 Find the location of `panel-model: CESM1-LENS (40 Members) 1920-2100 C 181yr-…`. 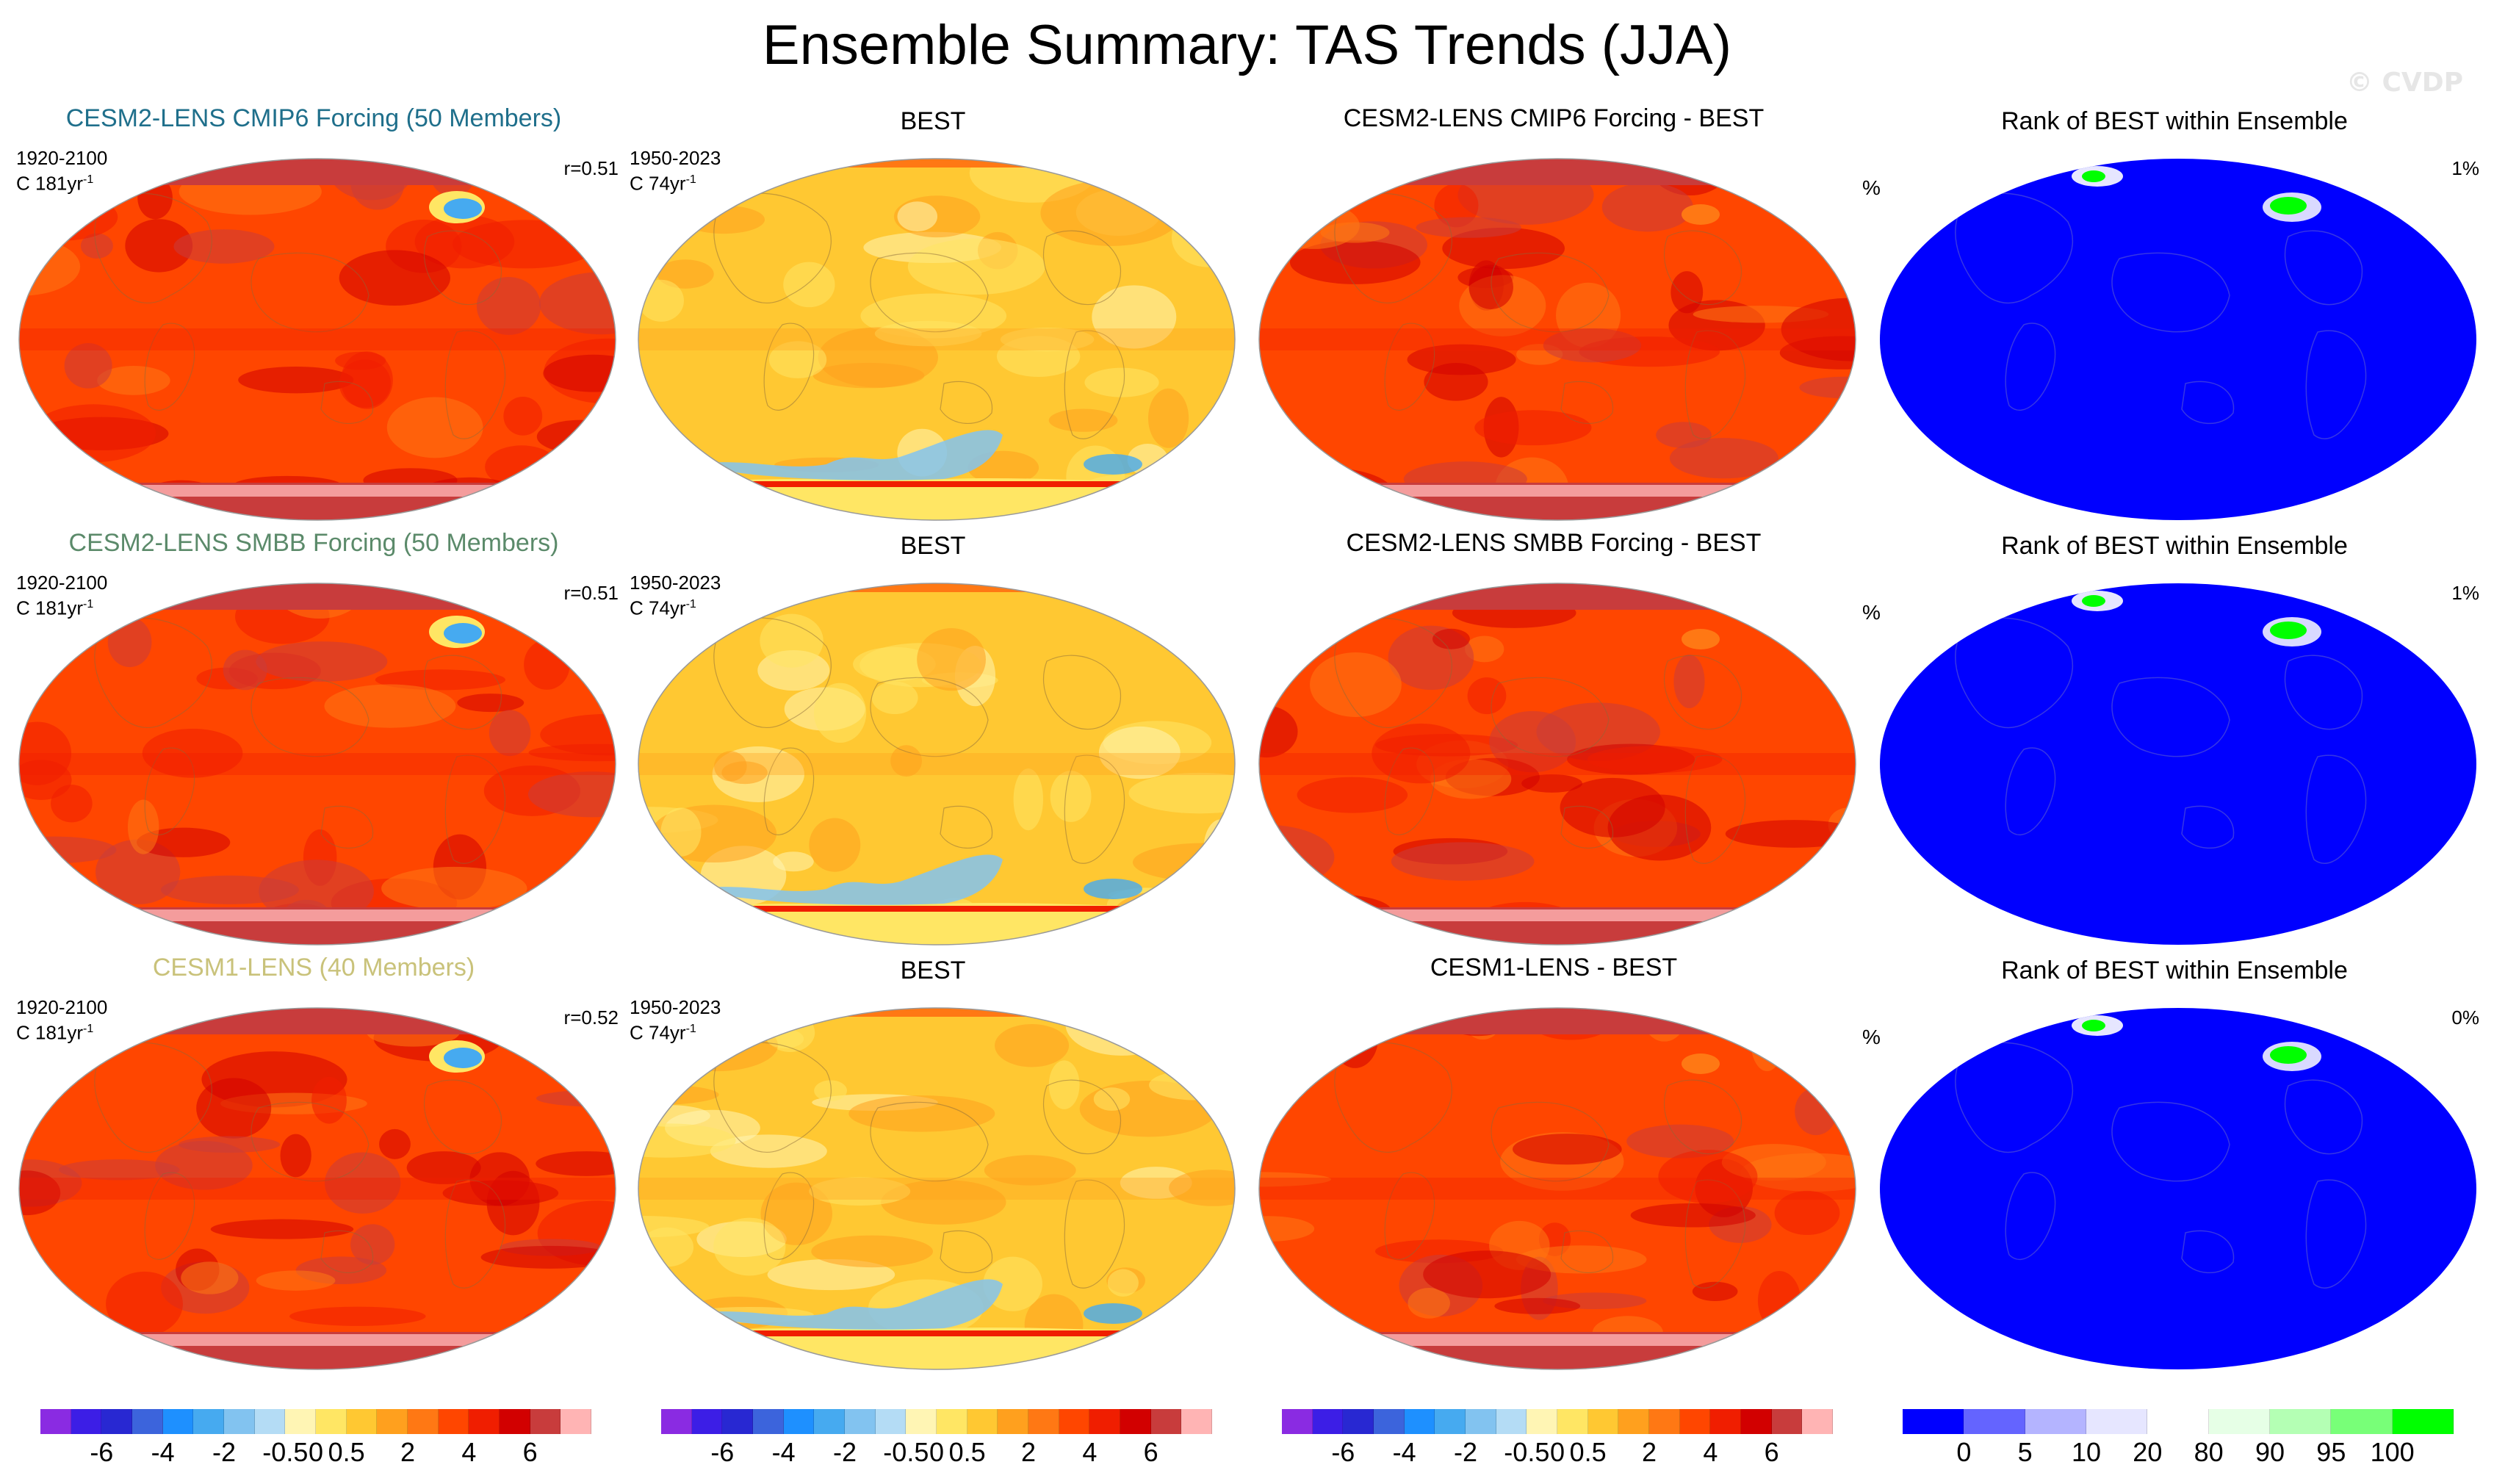

panel-model: CESM1-LENS (40 Members) 1920-2100 C 181yr-… is located at coordinates (314, 1163).